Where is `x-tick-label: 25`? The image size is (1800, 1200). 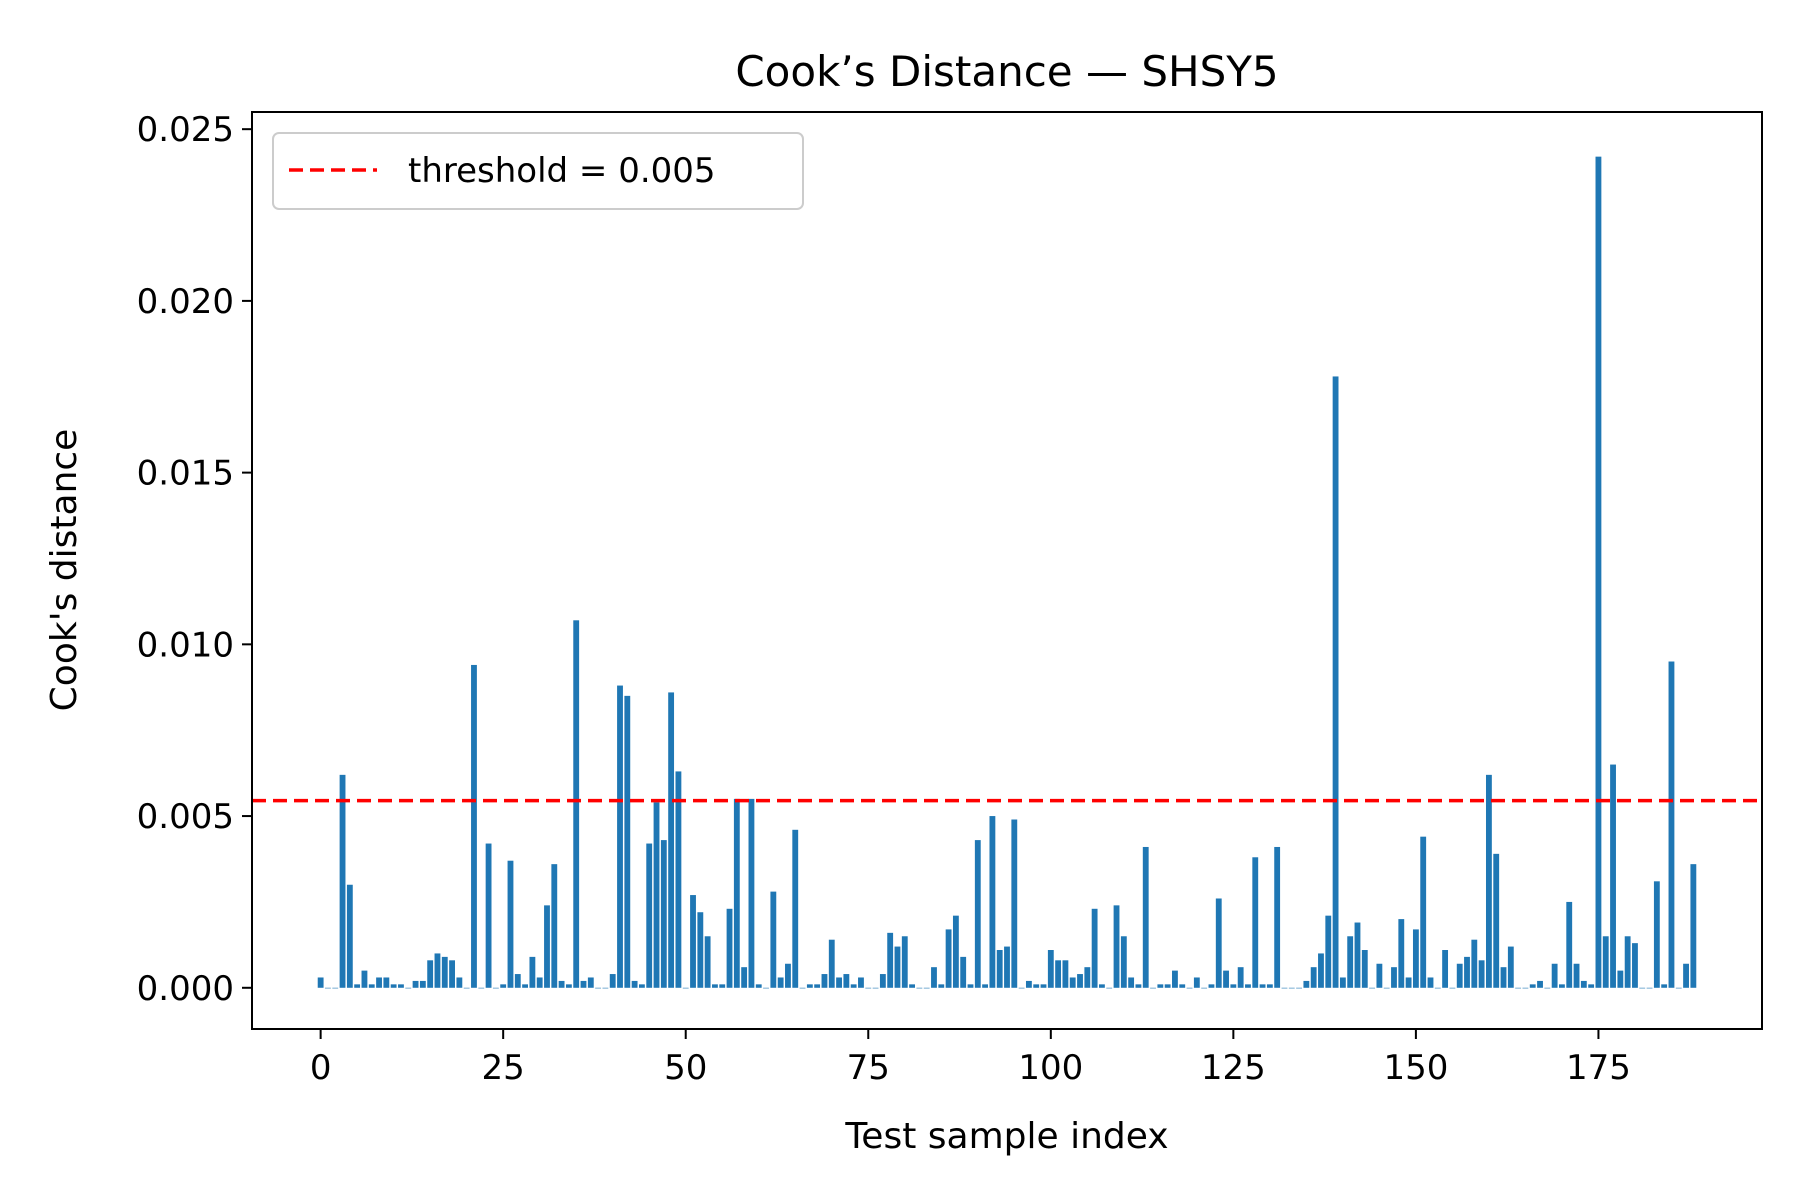 x-tick-label: 25 is located at coordinates (503, 1068).